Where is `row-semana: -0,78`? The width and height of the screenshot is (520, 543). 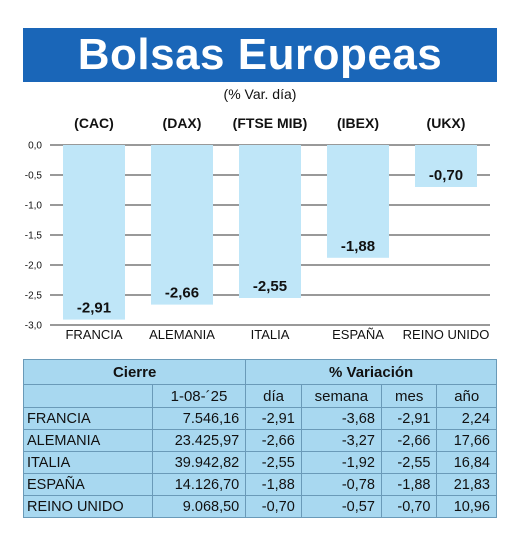 row-semana: -0,78 is located at coordinates (341, 484).